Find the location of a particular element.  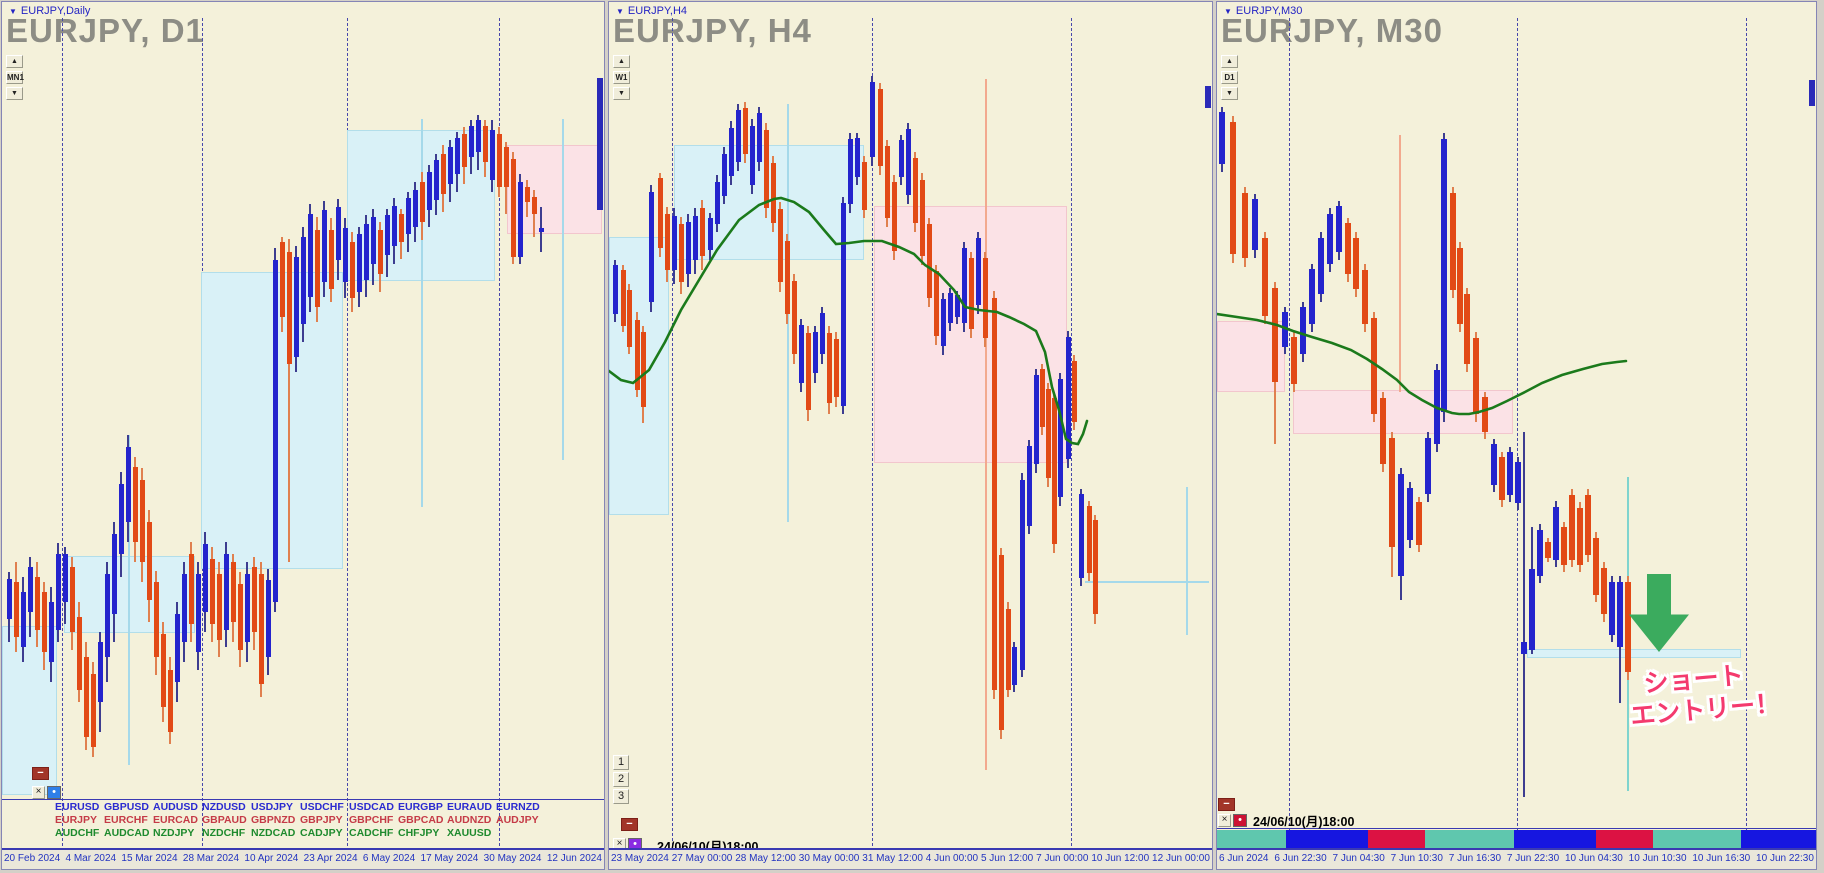

currency-pair-label: EURUSD is located at coordinates (77, 807).